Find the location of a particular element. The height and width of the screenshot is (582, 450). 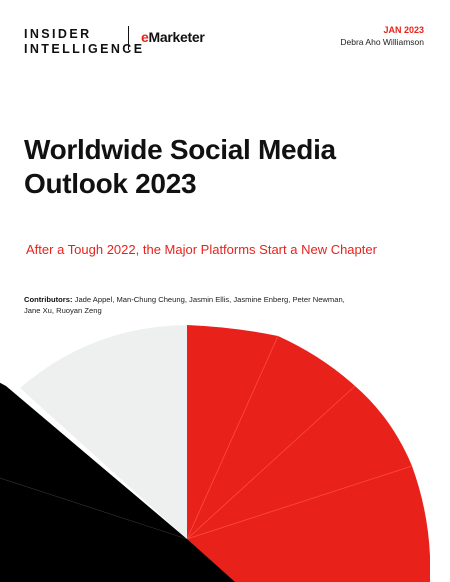

contributors-names-2: Jane Xu, Ruoyan Zeng is located at coordinates (63, 310).